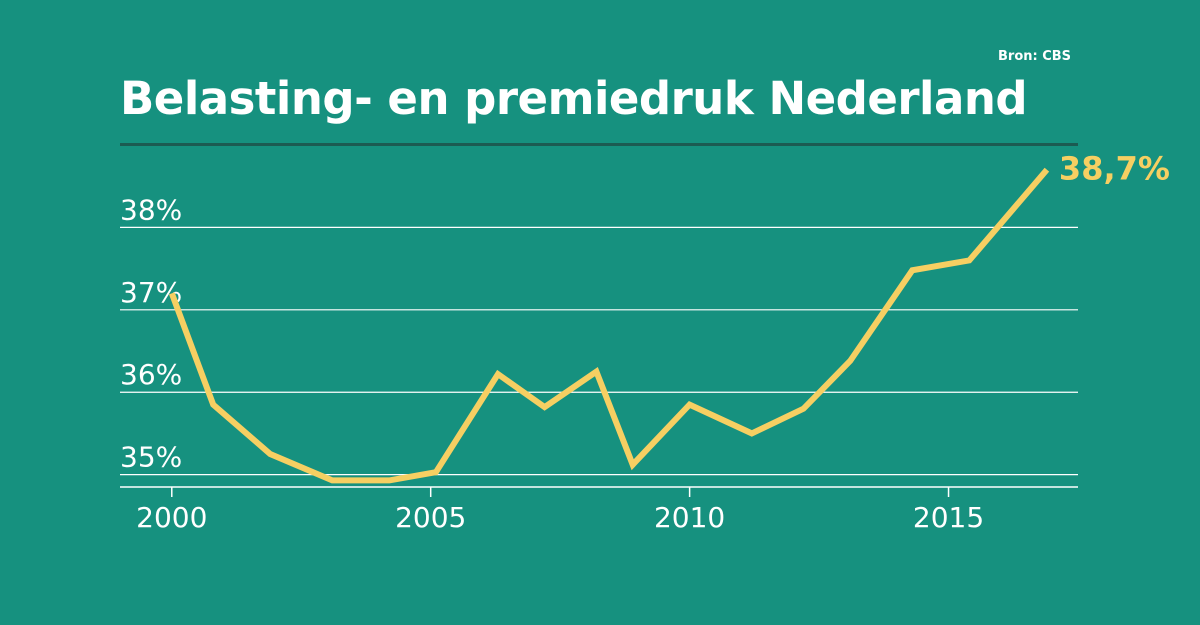 Image resolution: width=1200 pixels, height=625 pixels. What do you see at coordinates (151, 457) in the screenshot?
I see `y-tick-label: 35%` at bounding box center [151, 457].